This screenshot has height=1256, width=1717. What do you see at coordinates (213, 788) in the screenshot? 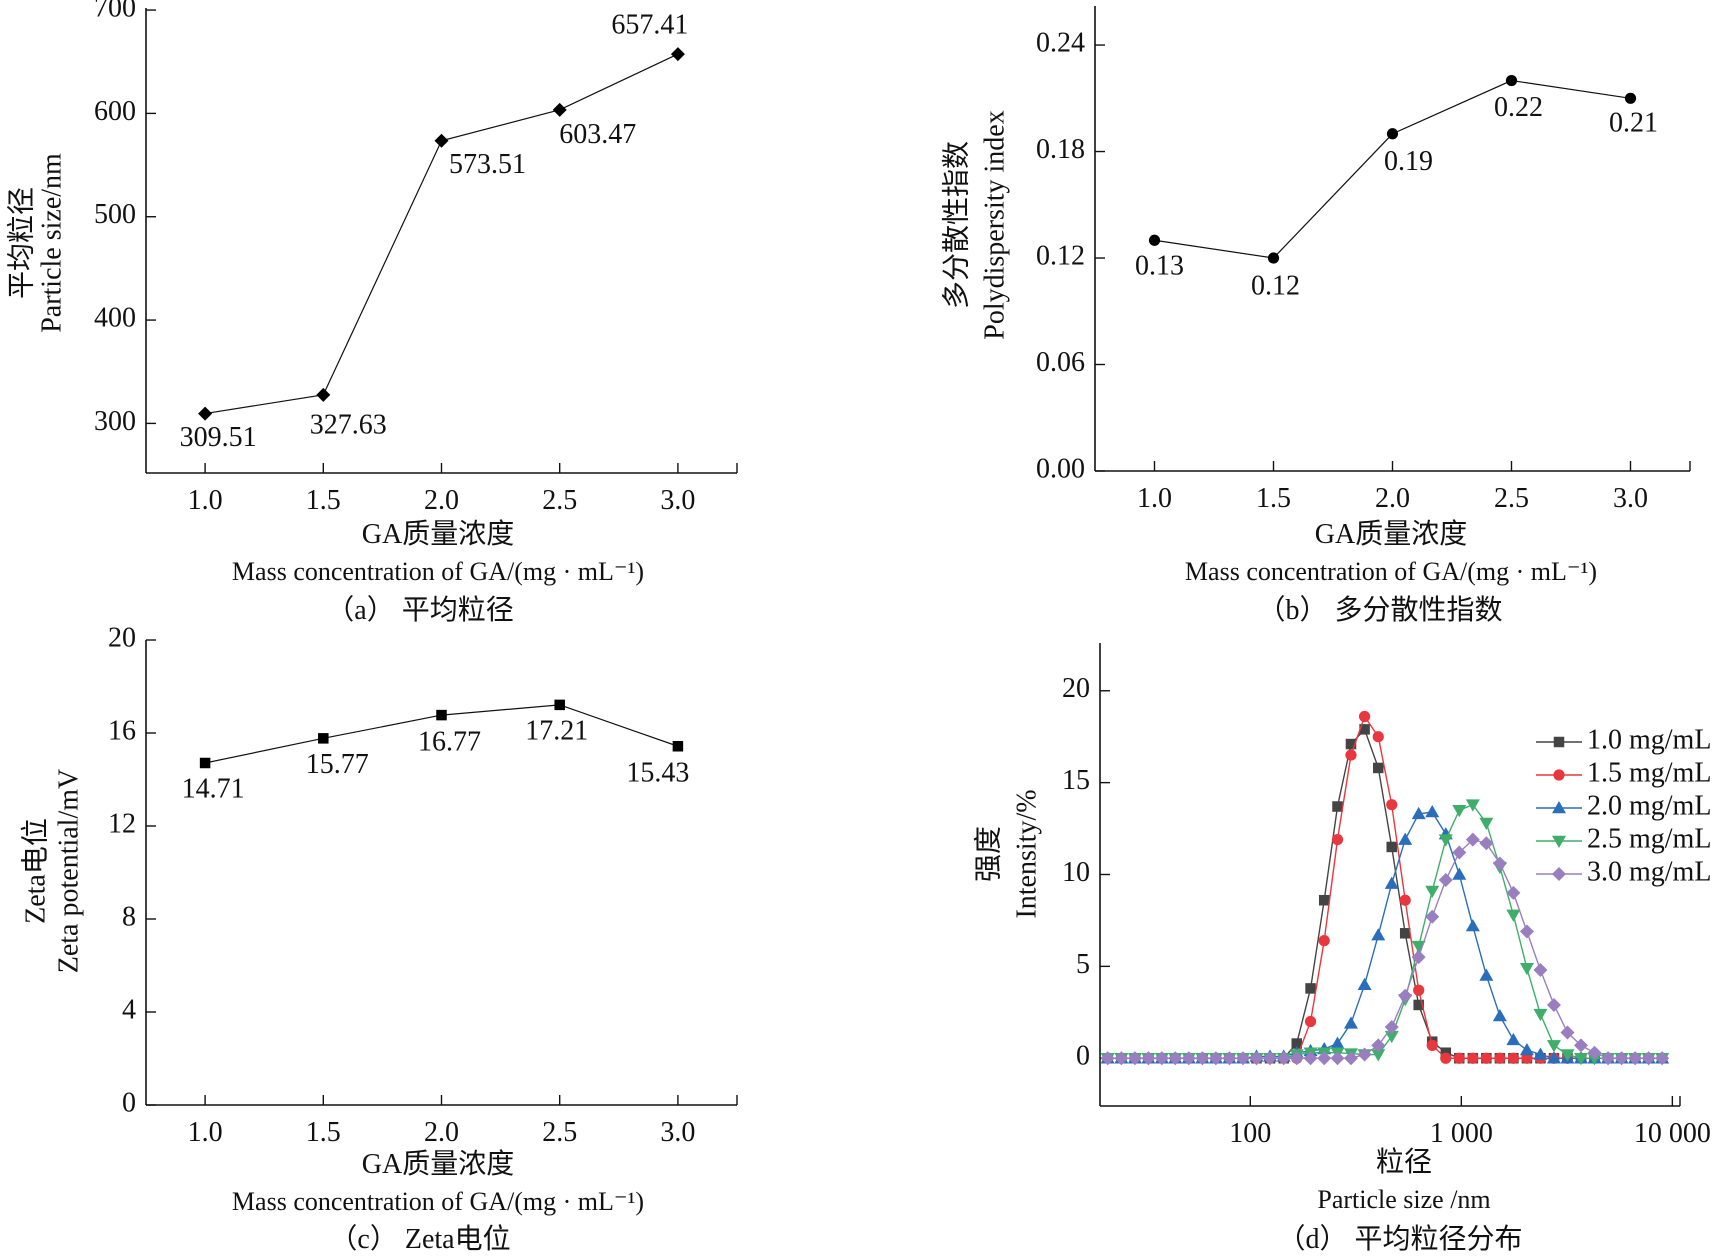
I see `data-label: 14.71` at bounding box center [213, 788].